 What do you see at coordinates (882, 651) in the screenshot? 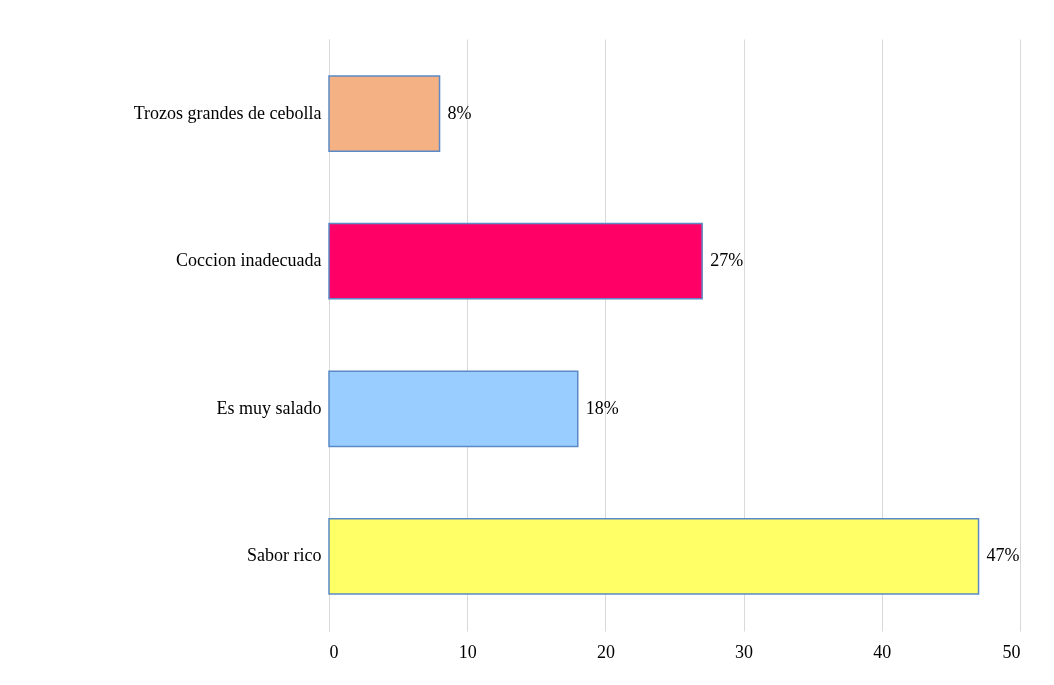
I see `x-tick-label: 40` at bounding box center [882, 651].